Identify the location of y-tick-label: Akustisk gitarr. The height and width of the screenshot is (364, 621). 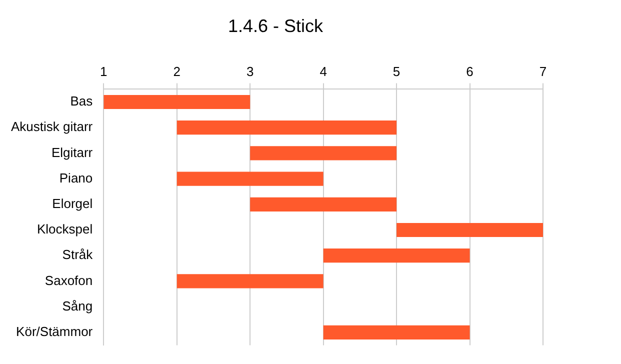
(52, 126).